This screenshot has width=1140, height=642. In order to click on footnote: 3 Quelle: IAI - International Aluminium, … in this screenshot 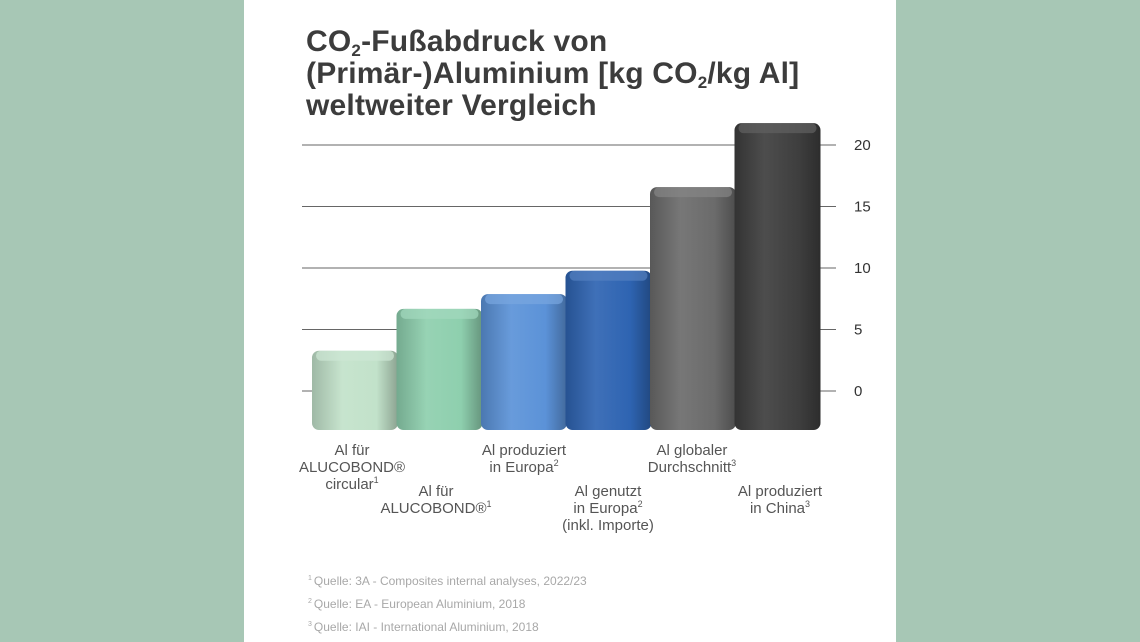, I will do `click(423, 627)`.